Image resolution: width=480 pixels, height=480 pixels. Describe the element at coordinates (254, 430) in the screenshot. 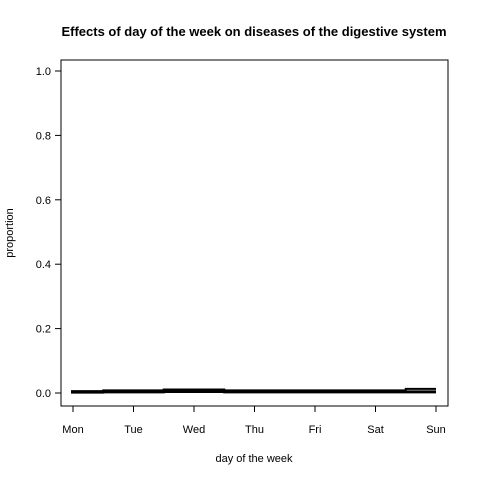

I see `x-tick-label: Thu` at that location.